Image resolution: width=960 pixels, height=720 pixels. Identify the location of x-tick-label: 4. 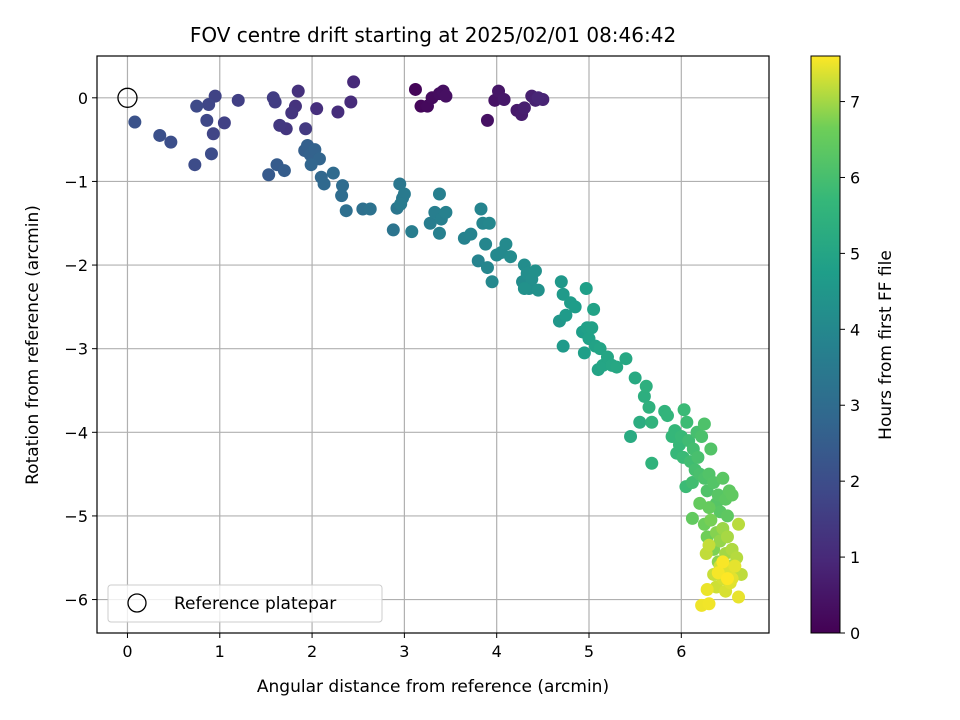
(497, 651).